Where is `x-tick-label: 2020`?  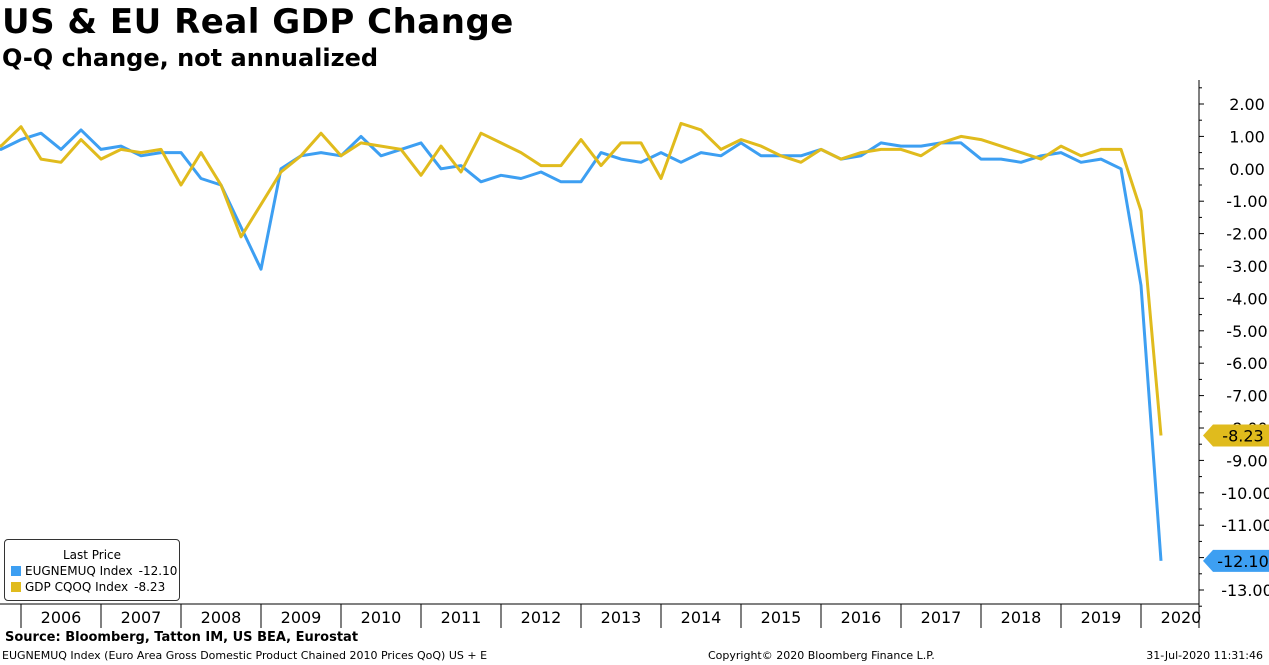 x-tick-label: 2020 is located at coordinates (1181, 617).